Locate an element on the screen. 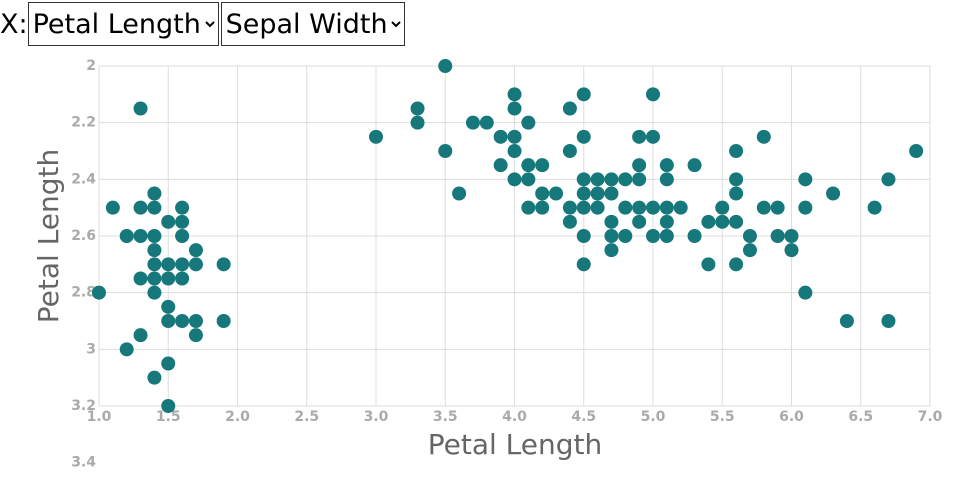 Image resolution: width=960 pixels, height=500 pixels. x-tick-label: 5.0 is located at coordinates (653, 417).